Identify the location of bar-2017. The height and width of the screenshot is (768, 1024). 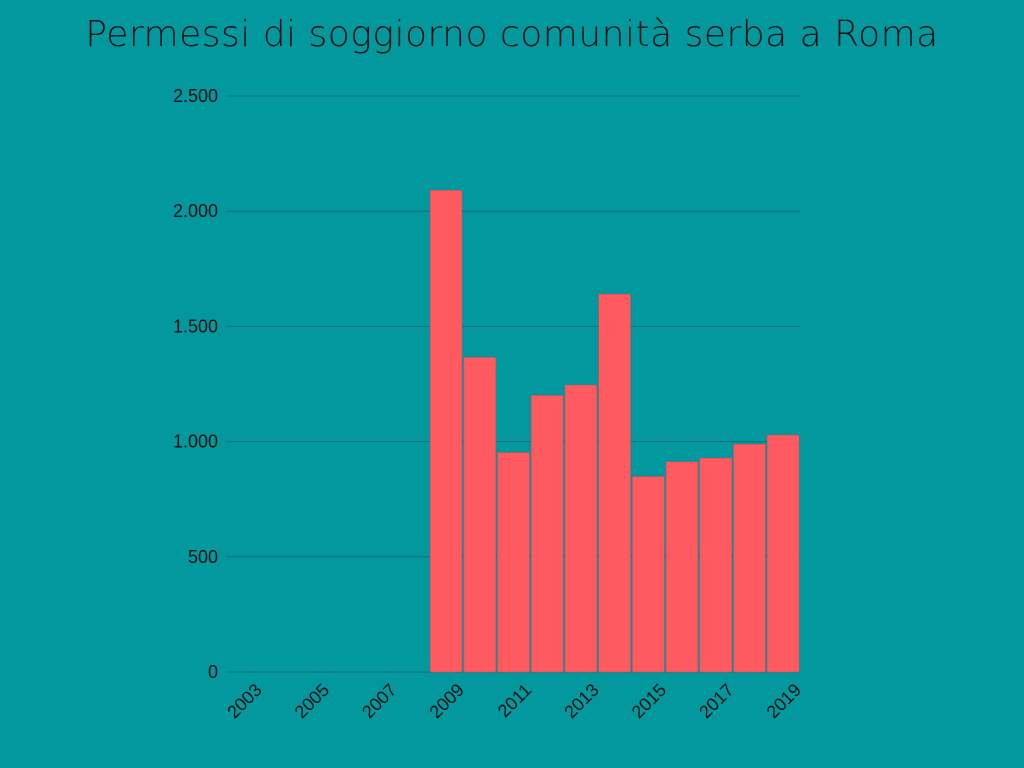
(715, 565).